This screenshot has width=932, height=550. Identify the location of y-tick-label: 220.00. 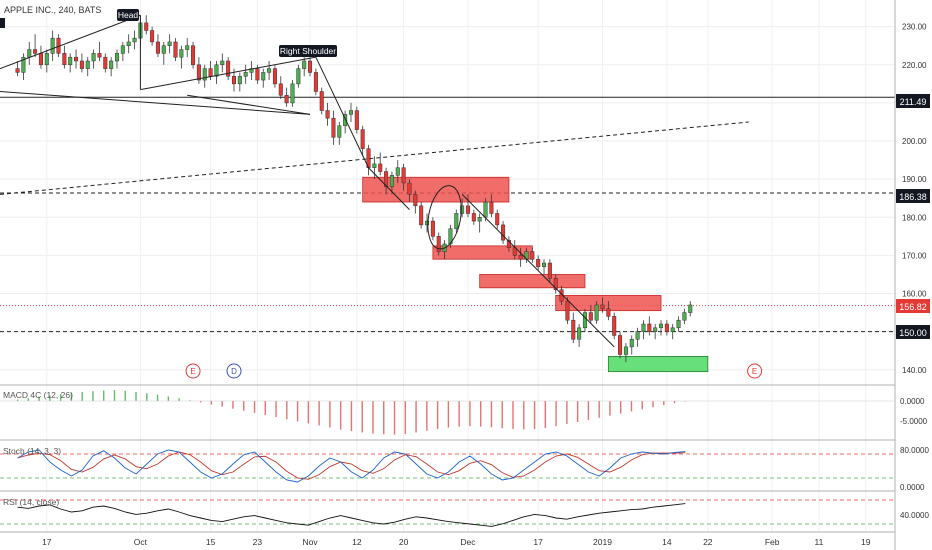
(914, 65).